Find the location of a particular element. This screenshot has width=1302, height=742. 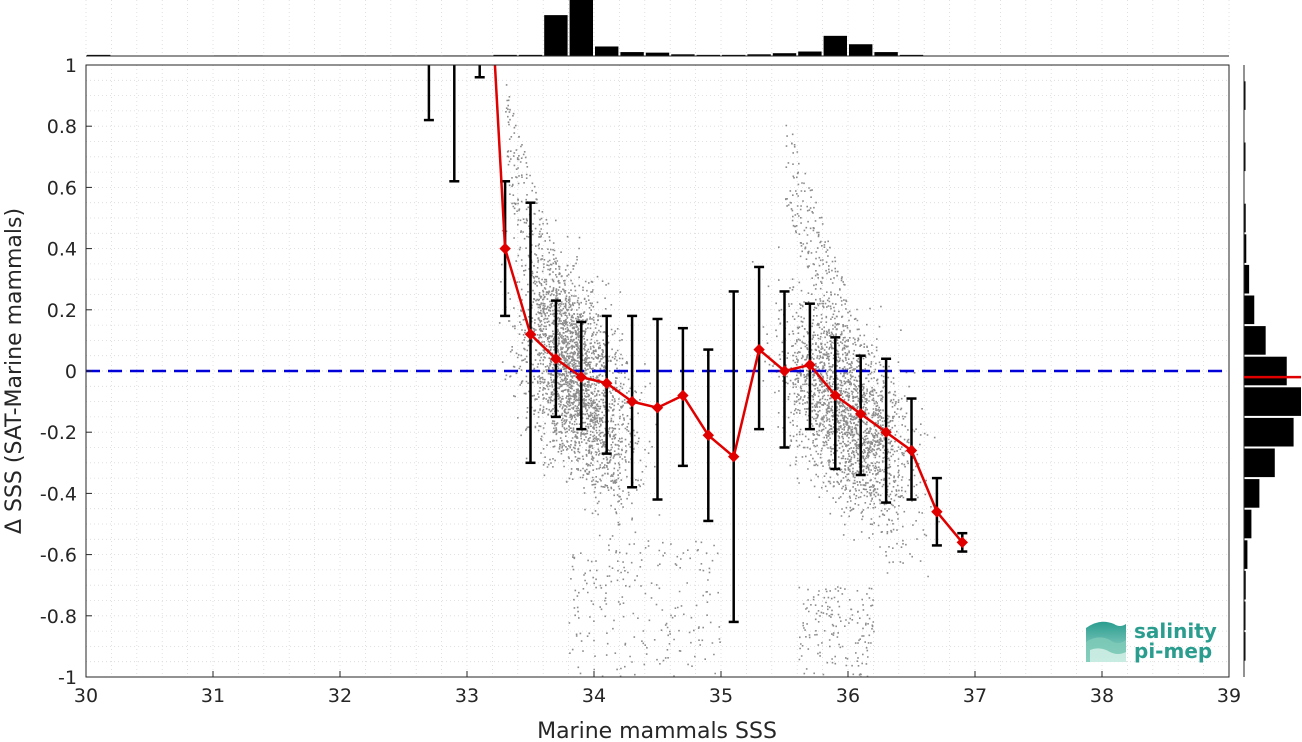

top-histogram-grid is located at coordinates (657, 28).